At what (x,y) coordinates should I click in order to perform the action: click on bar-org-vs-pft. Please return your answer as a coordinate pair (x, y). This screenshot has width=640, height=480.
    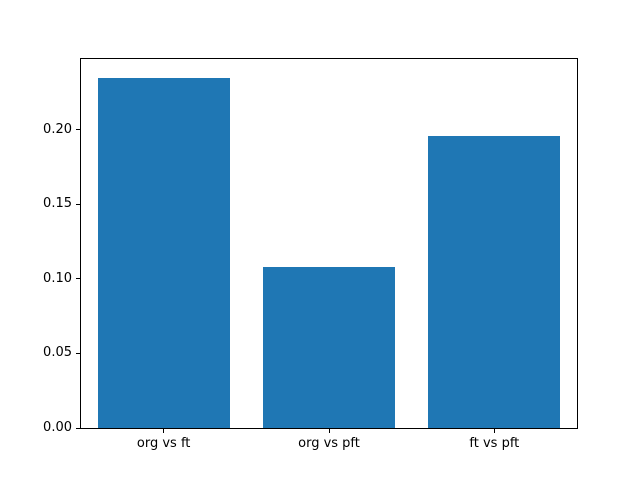
    Looking at the image, I should click on (329, 347).